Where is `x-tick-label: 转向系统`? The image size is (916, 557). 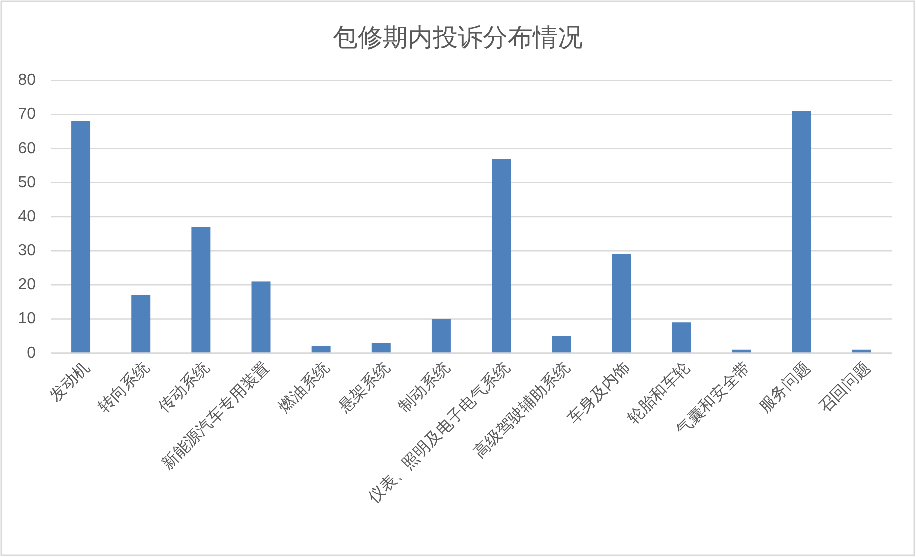 x-tick-label: 转向系统 is located at coordinates (124, 387).